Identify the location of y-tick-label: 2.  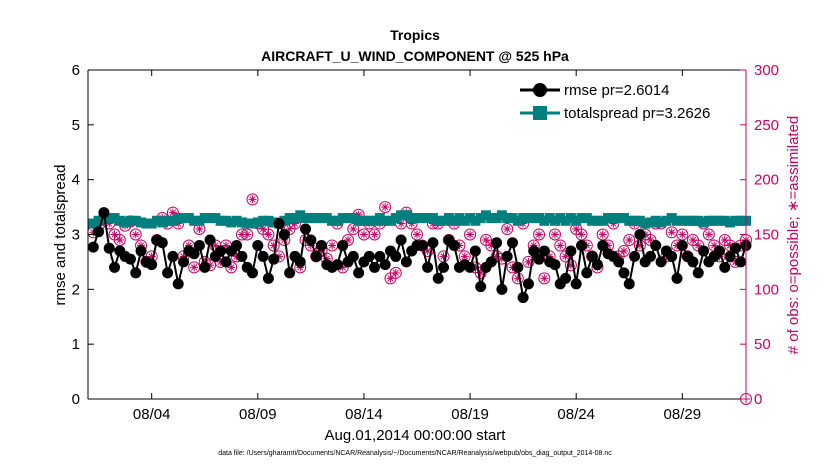
(76, 289).